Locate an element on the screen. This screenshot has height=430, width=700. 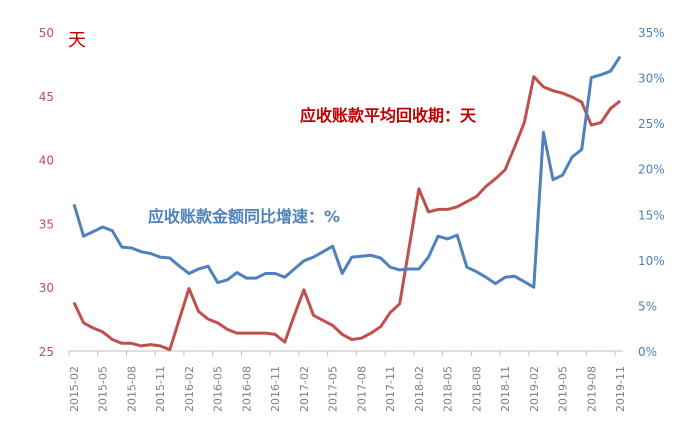
x-tick-label: 2017-11 is located at coordinates (390, 389).